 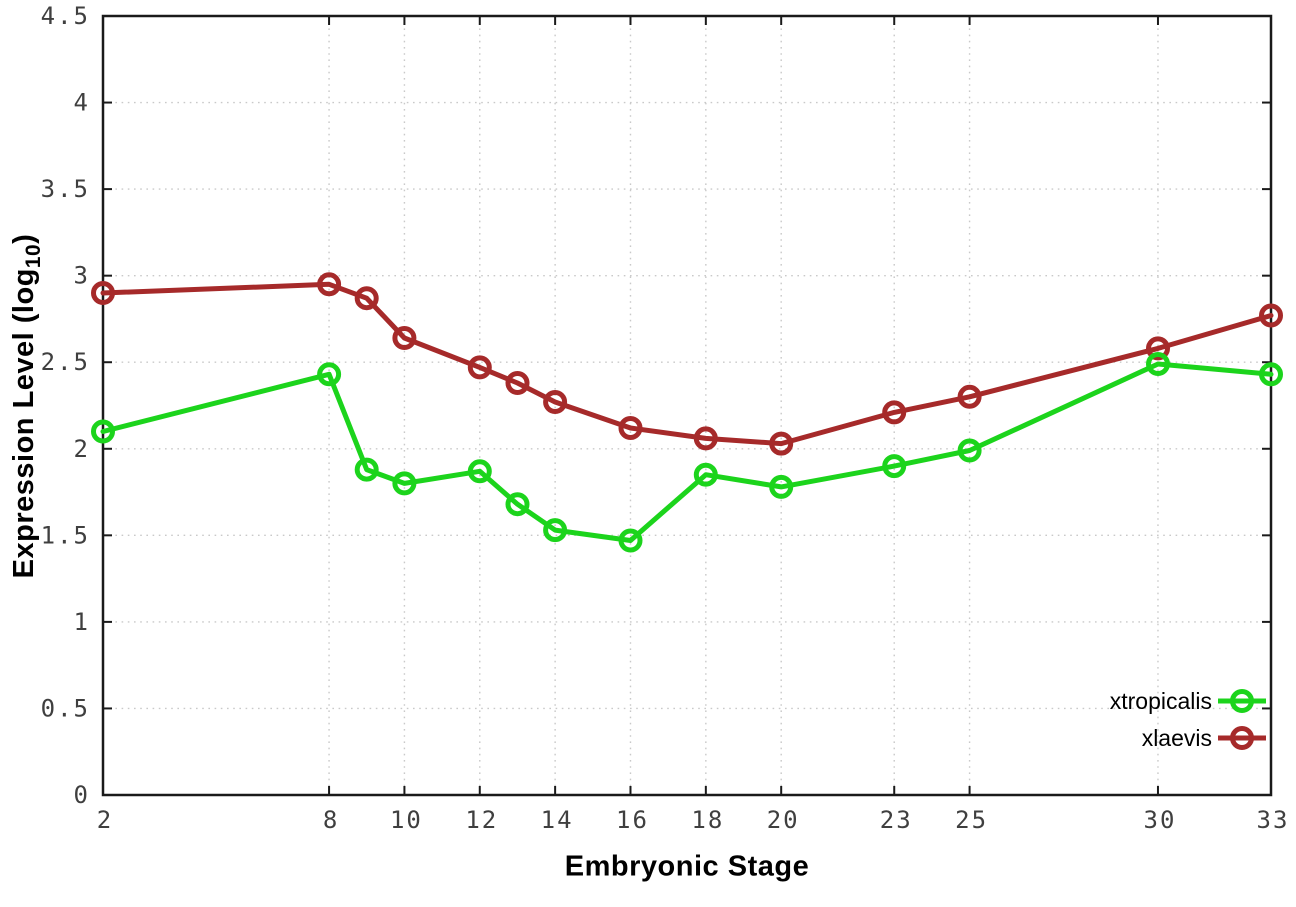 I want to click on x-tick-label: 18, so click(x=707, y=820).